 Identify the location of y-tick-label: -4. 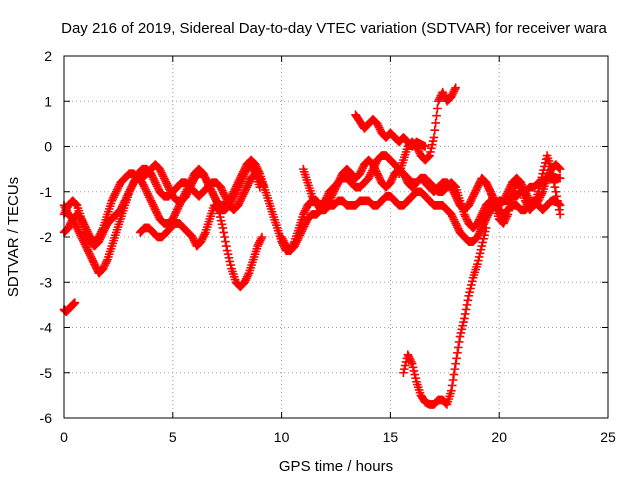
(46, 328).